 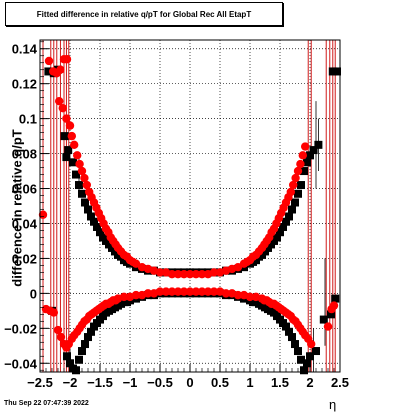 I want to click on y-tick-label: 0.06, so click(x=24, y=189).